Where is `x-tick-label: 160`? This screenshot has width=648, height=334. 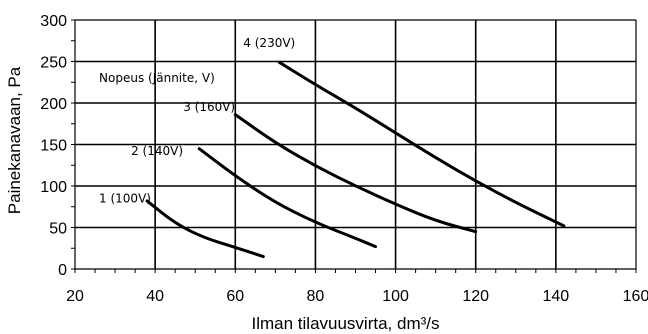
x-tick-label: 160 is located at coordinates (635, 296).